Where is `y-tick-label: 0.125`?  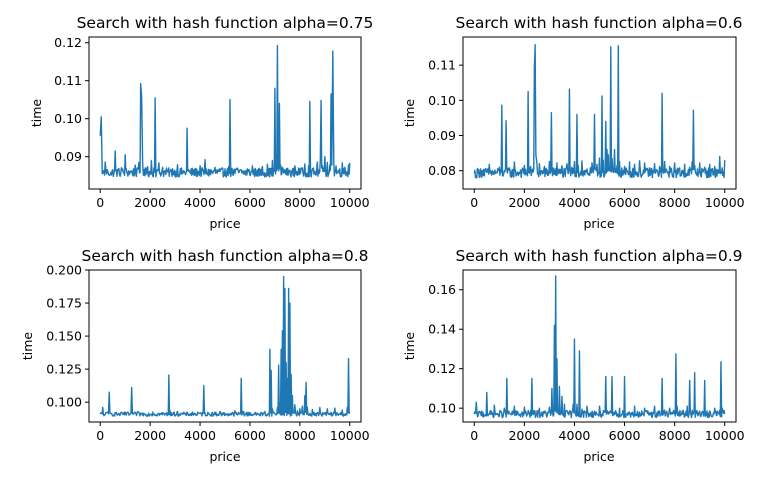
y-tick-label: 0.125 is located at coordinates (64, 369).